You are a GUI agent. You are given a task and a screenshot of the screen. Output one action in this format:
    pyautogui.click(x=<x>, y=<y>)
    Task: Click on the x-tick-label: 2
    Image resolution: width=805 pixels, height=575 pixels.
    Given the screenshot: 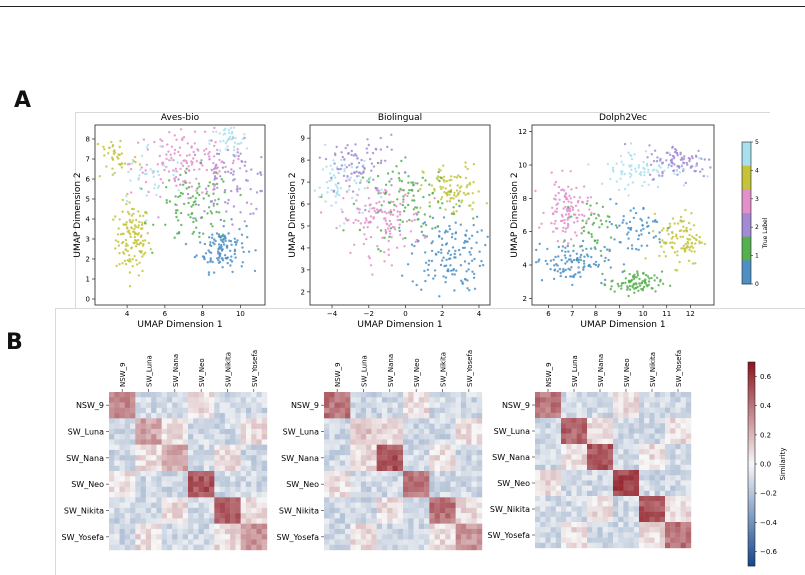 What is the action you would take?
    pyautogui.click(x=442, y=314)
    